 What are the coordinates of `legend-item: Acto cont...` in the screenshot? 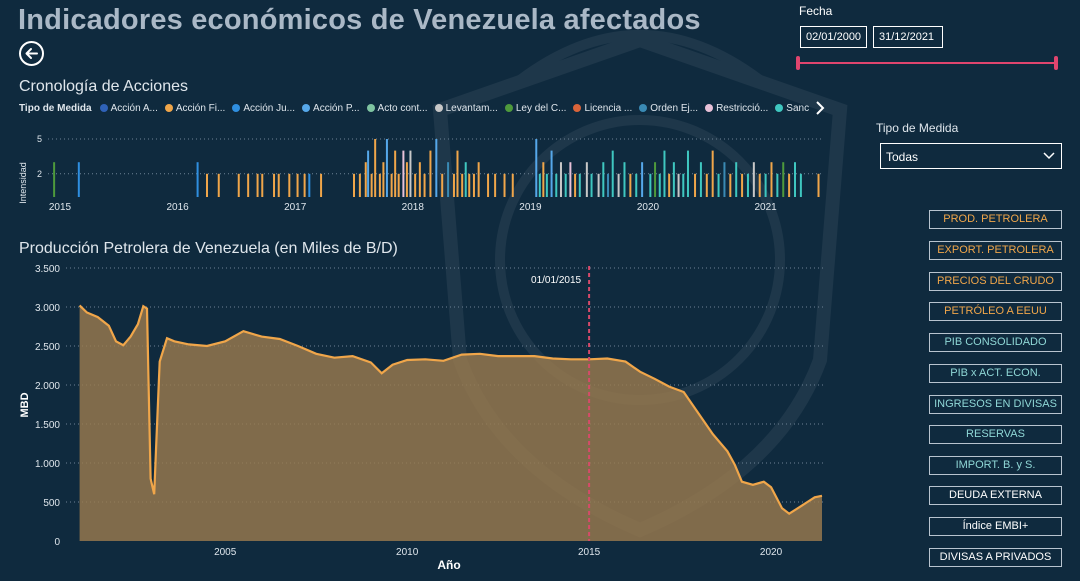 It's located at (397, 108).